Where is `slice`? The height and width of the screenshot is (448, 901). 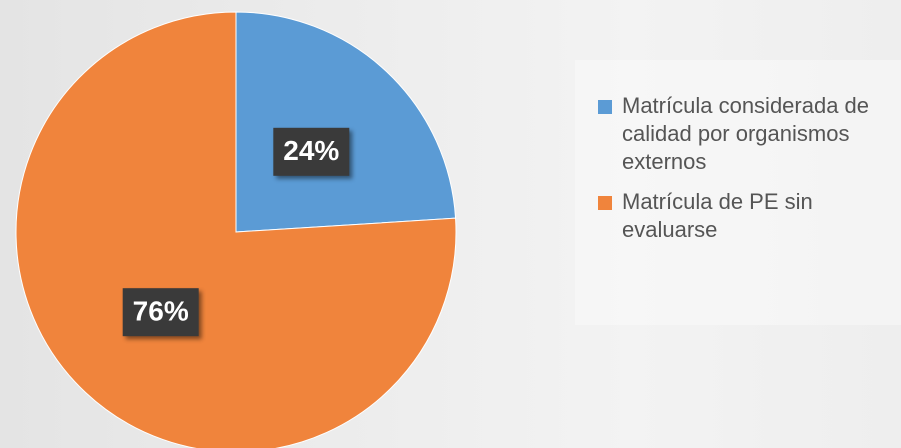 slice is located at coordinates (346, 122).